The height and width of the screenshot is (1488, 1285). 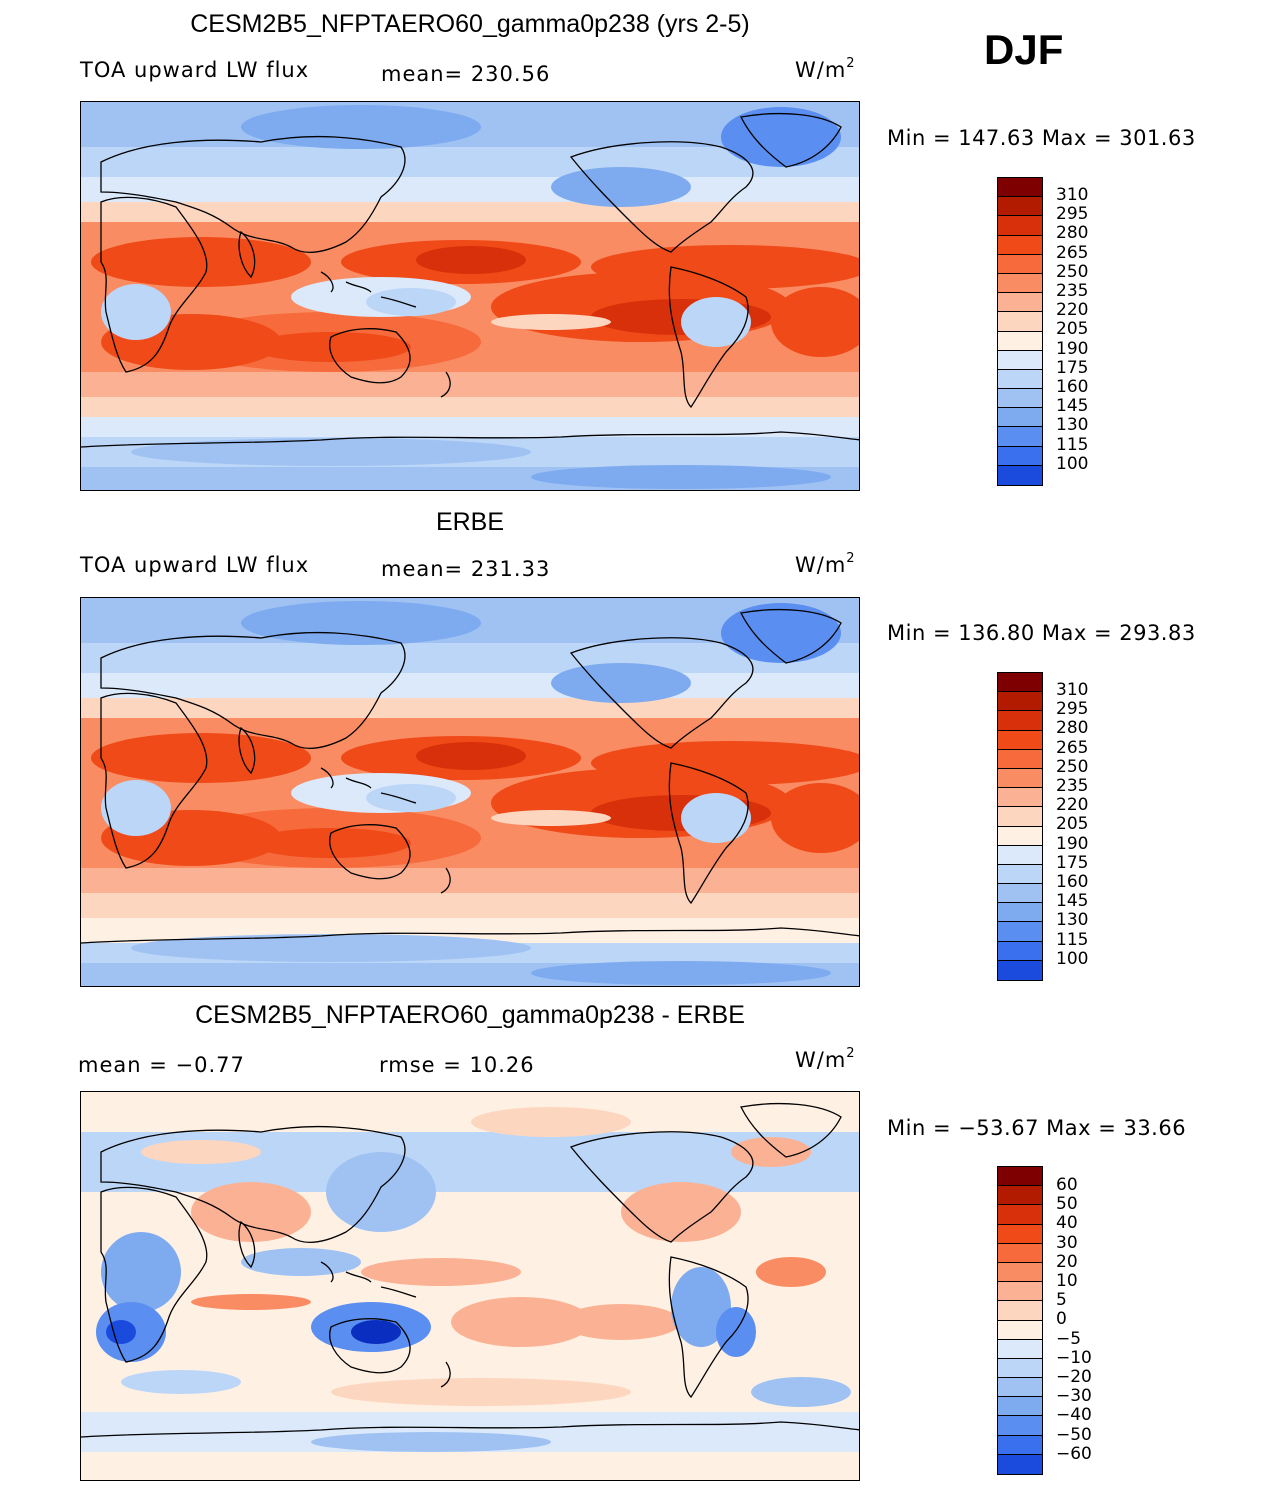 What do you see at coordinates (1067, 1281) in the screenshot?
I see `colorbar-tick-label: 10` at bounding box center [1067, 1281].